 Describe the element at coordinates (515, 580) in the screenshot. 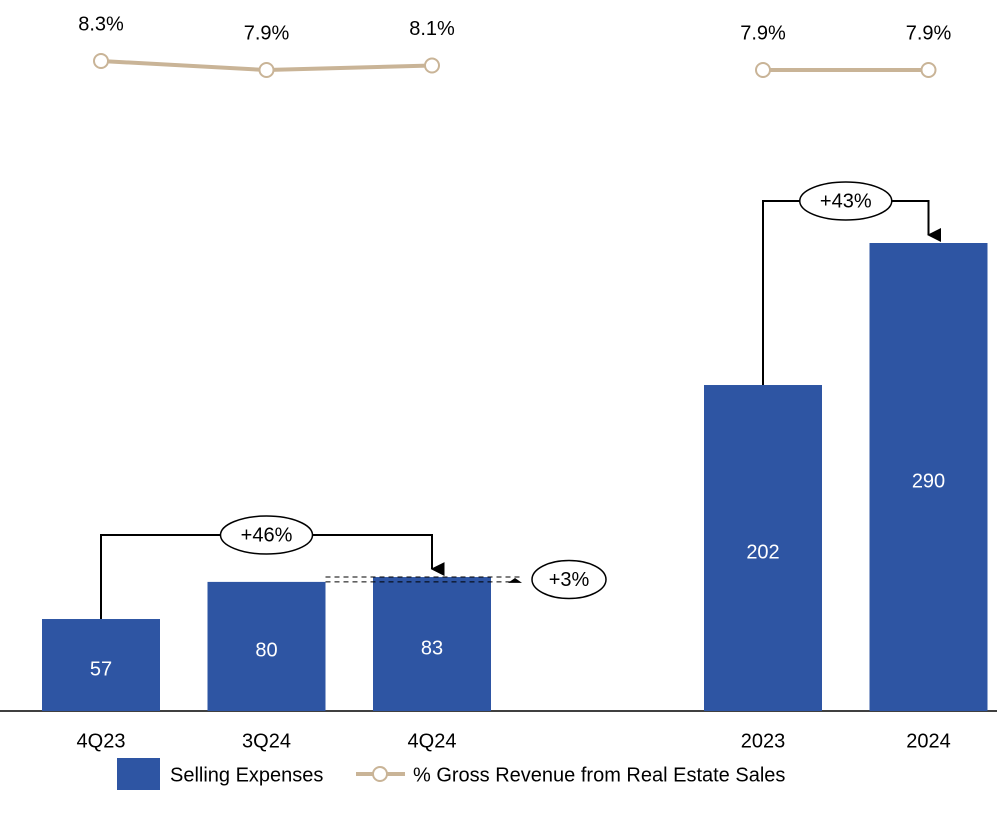

I see `up-arrow` at that location.